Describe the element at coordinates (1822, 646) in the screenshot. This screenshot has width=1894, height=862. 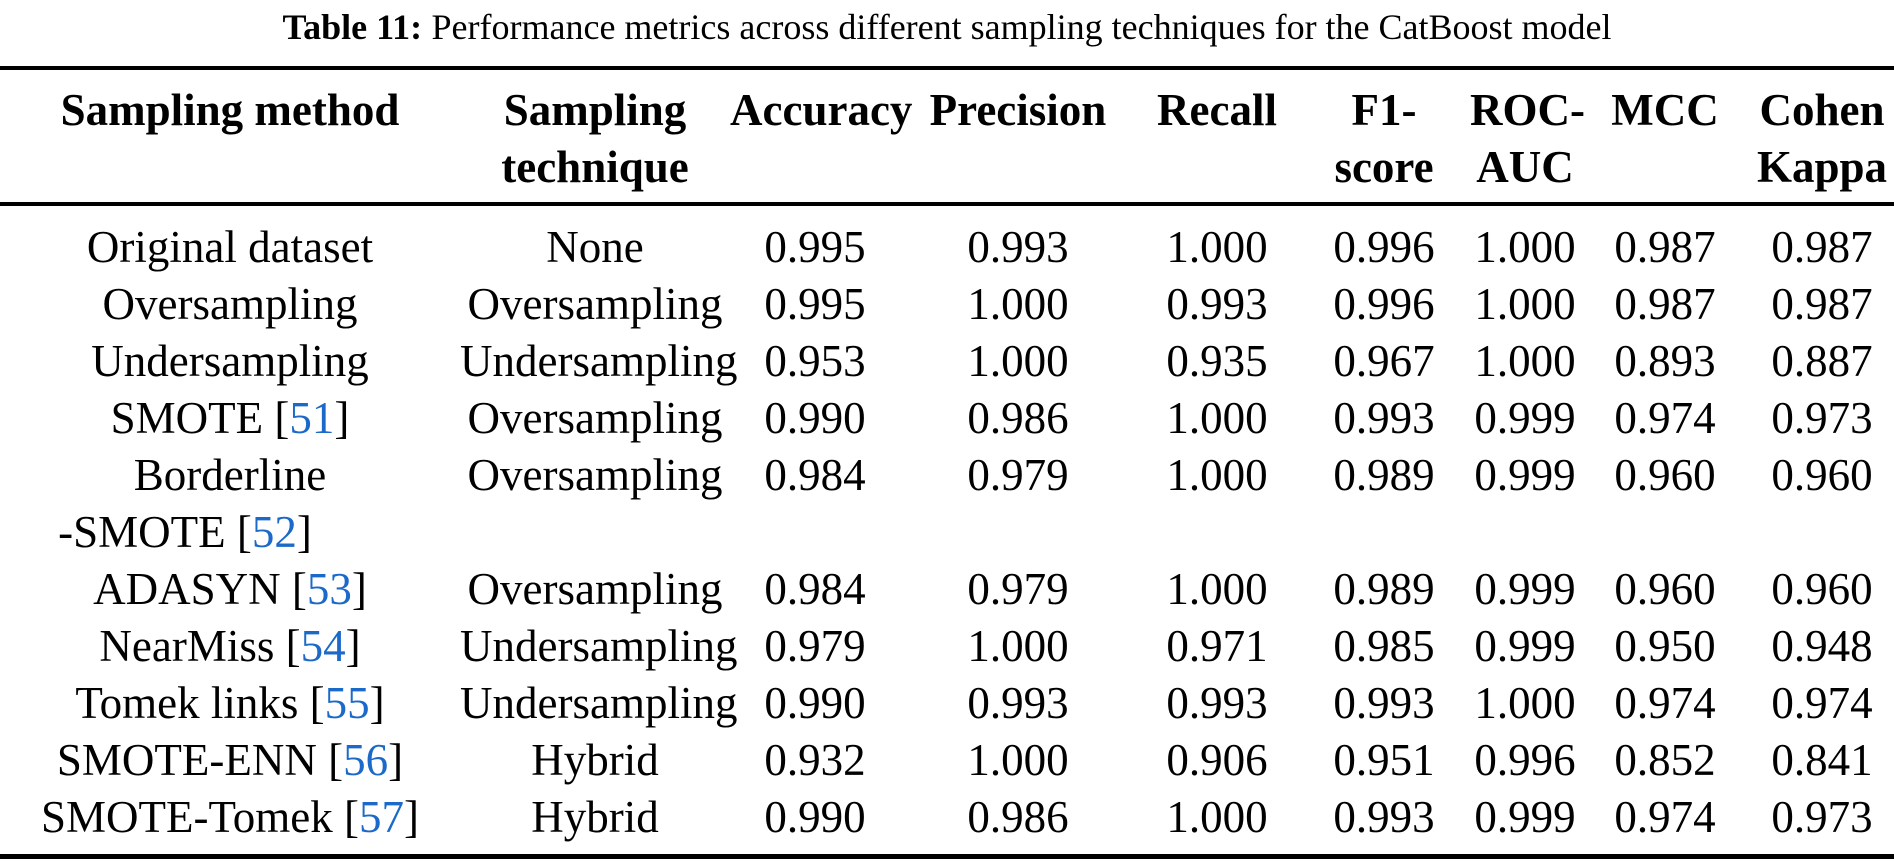
I see `kappa-cell: 0.948` at that location.